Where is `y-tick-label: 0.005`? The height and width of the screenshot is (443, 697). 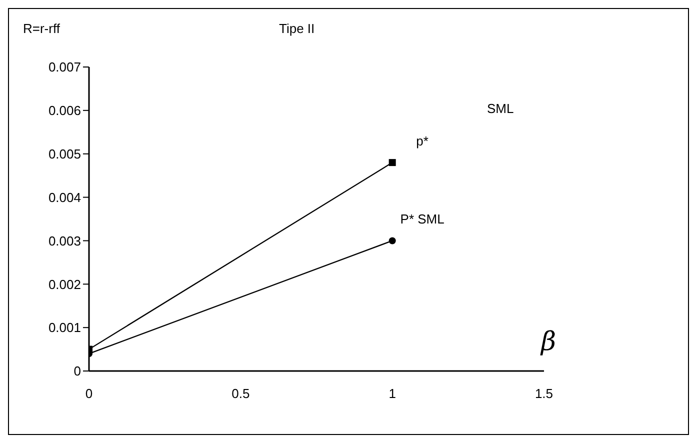
y-tick-label: 0.005 is located at coordinates (64, 154).